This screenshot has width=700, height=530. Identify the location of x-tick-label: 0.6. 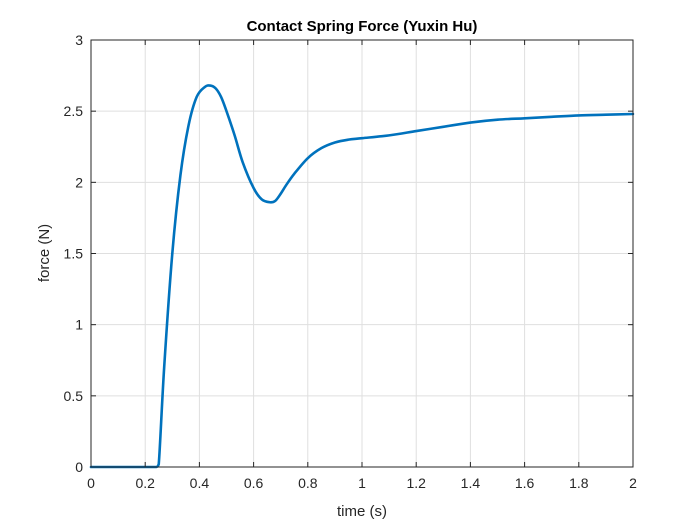
(254, 483).